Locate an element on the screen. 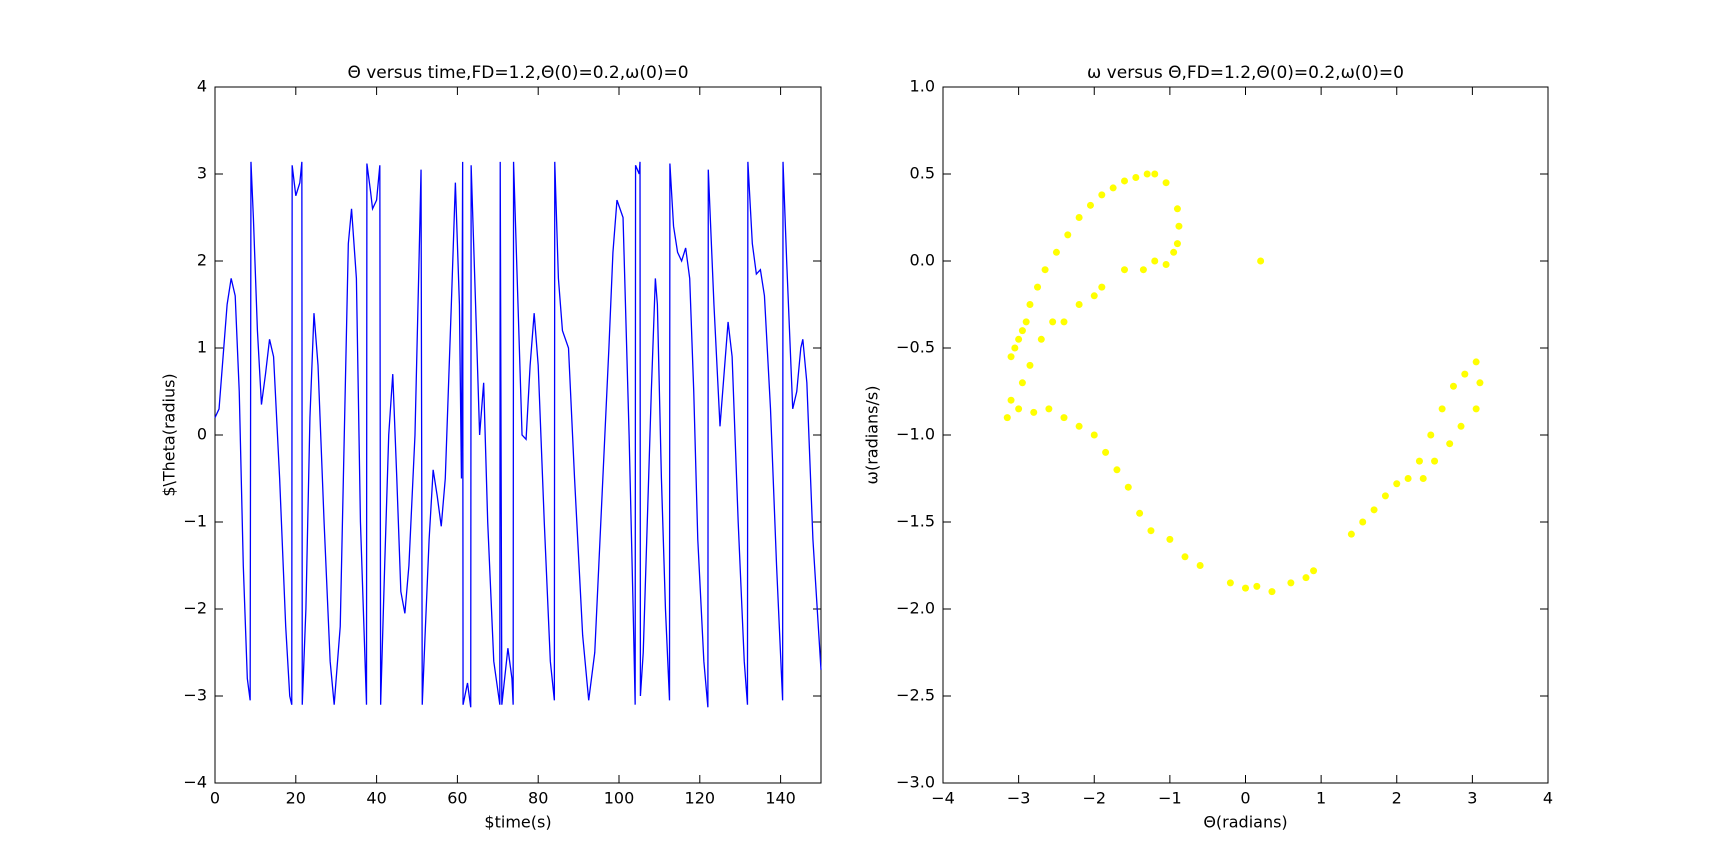 This screenshot has width=1712, height=867. y-tick-label: −3.0 is located at coordinates (915, 782).